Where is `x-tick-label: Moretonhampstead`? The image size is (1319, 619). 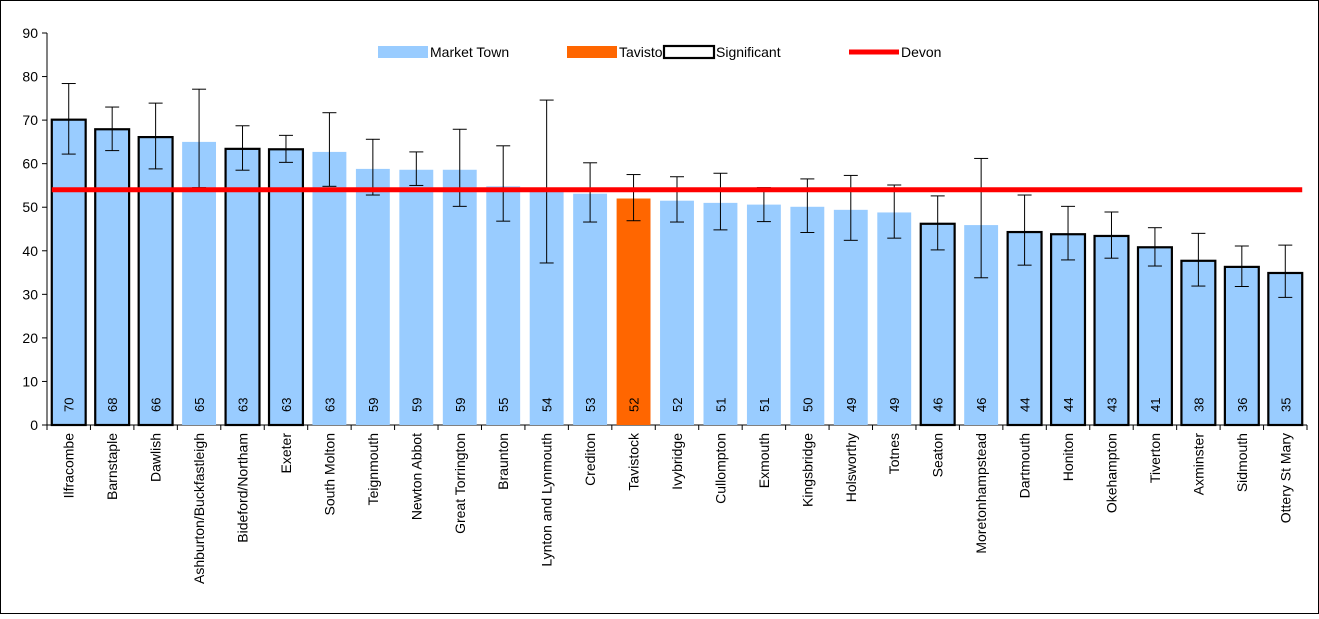
x-tick-label: Moretonhampstead is located at coordinates (981, 493).